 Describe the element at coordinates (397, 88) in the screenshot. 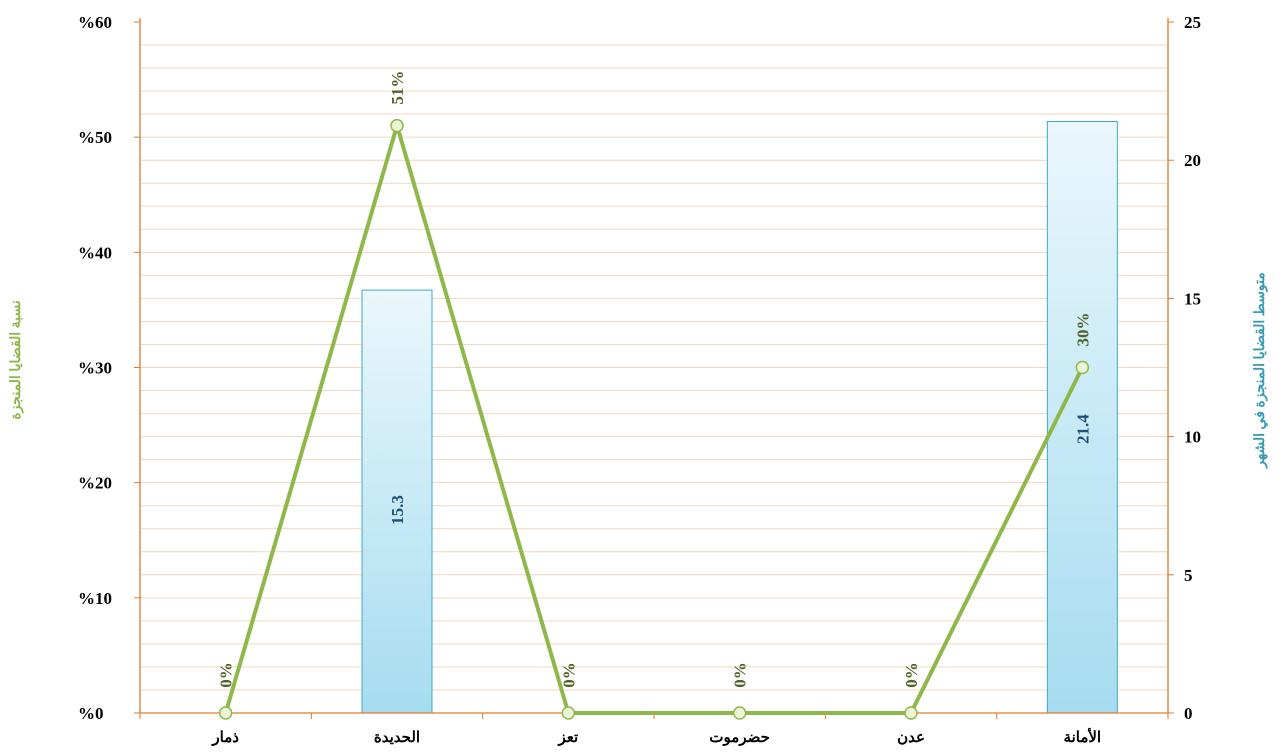

I see `line-value-label: 51%` at that location.